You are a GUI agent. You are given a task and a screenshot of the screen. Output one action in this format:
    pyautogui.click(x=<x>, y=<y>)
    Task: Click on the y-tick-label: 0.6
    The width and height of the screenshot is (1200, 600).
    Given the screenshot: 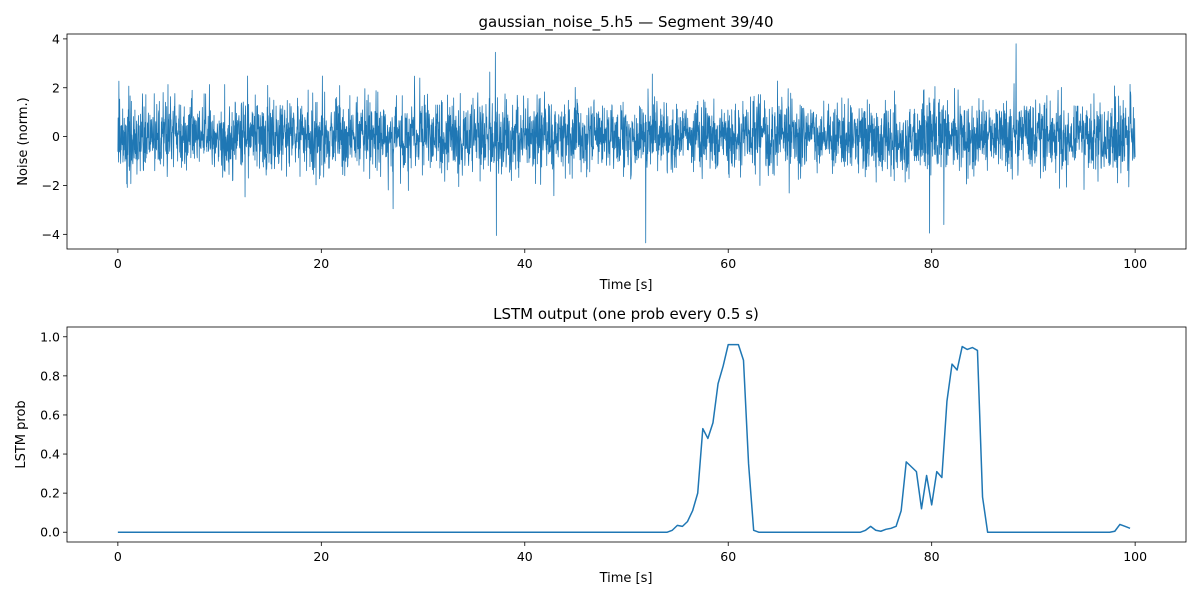 What is the action you would take?
    pyautogui.click(x=50, y=414)
    